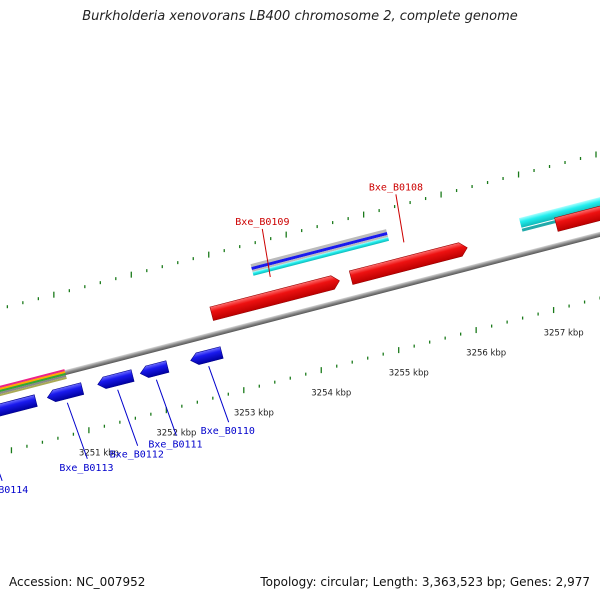 This screenshot has width=600, height=600. I want to click on accession-text: Accession: NC_007952, so click(77, 582).